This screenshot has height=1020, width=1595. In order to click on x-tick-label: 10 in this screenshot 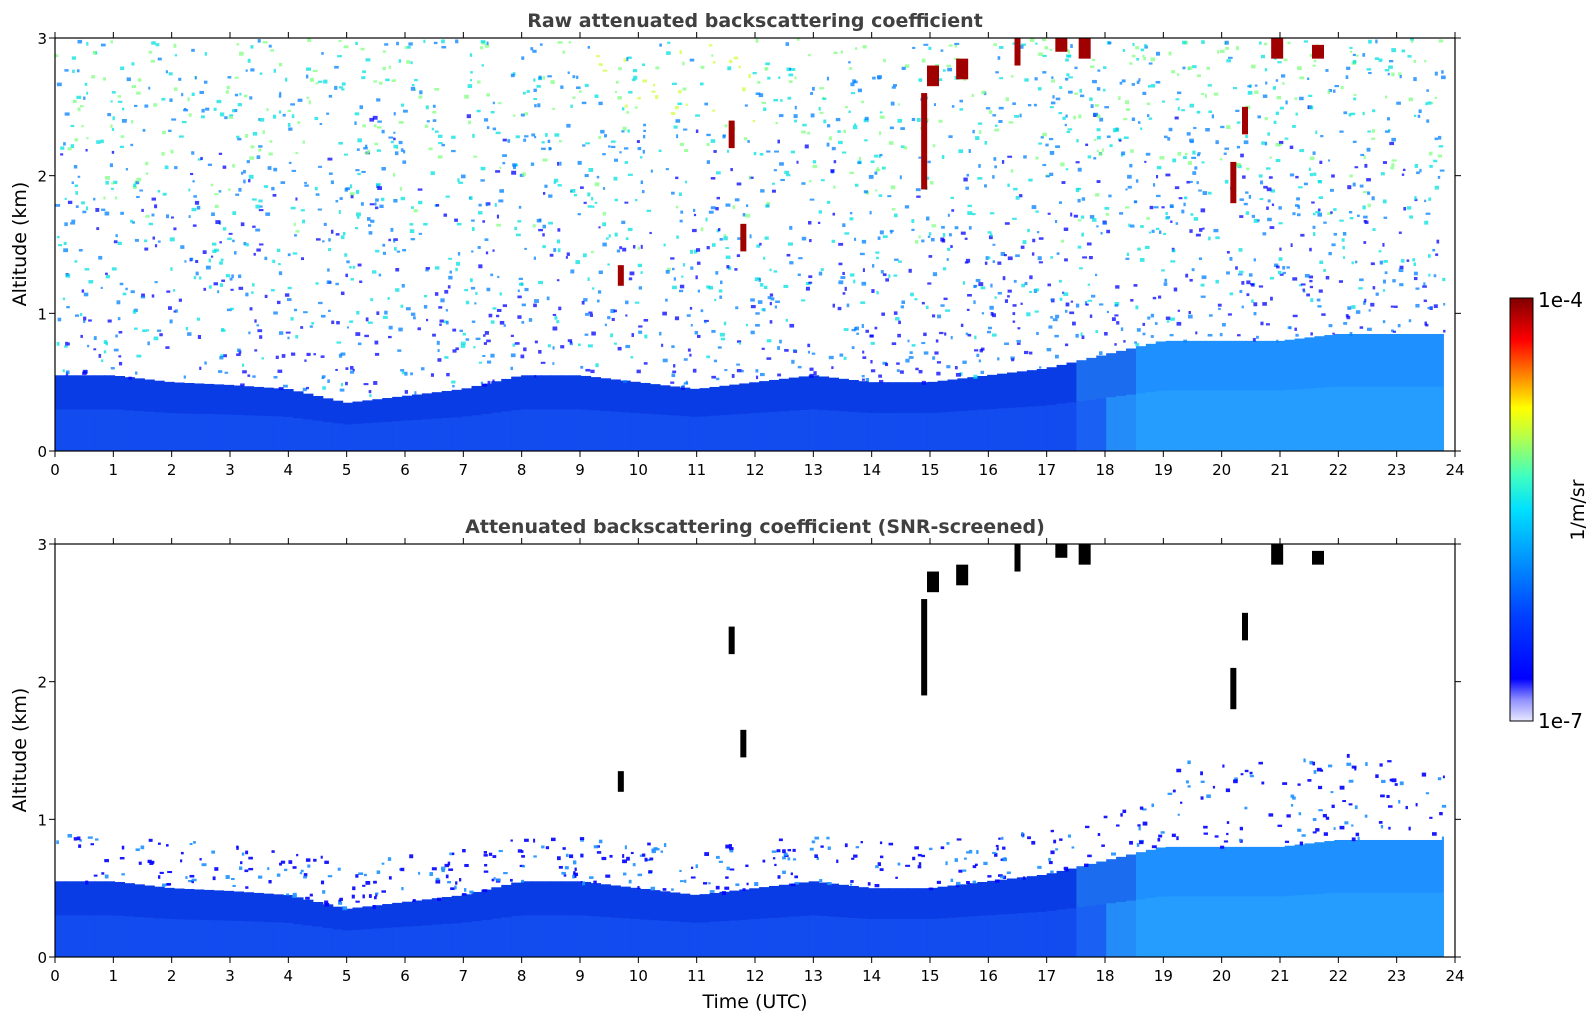, I will do `click(638, 976)`.